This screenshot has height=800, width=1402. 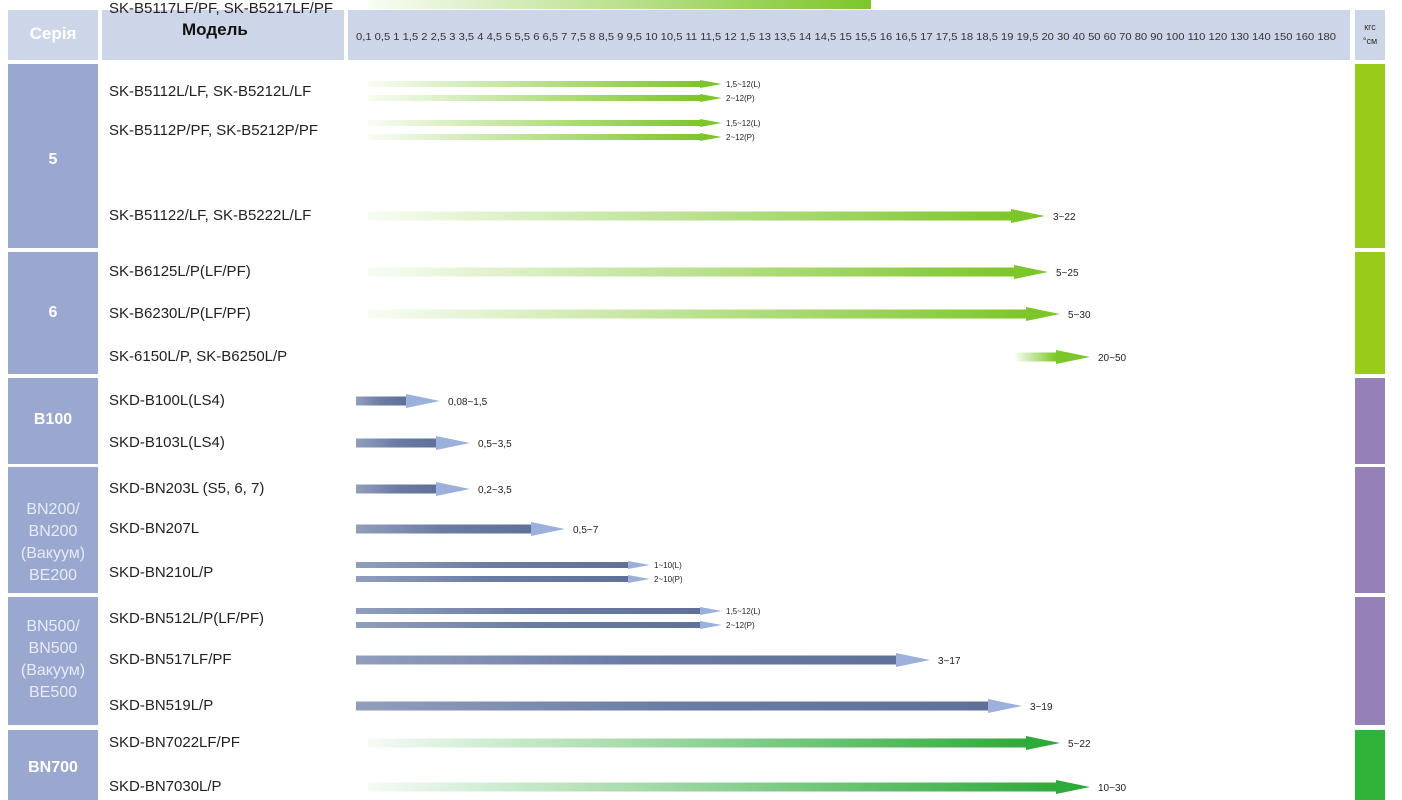 I want to click on range-label: 0,08~1,5, so click(x=468, y=402).